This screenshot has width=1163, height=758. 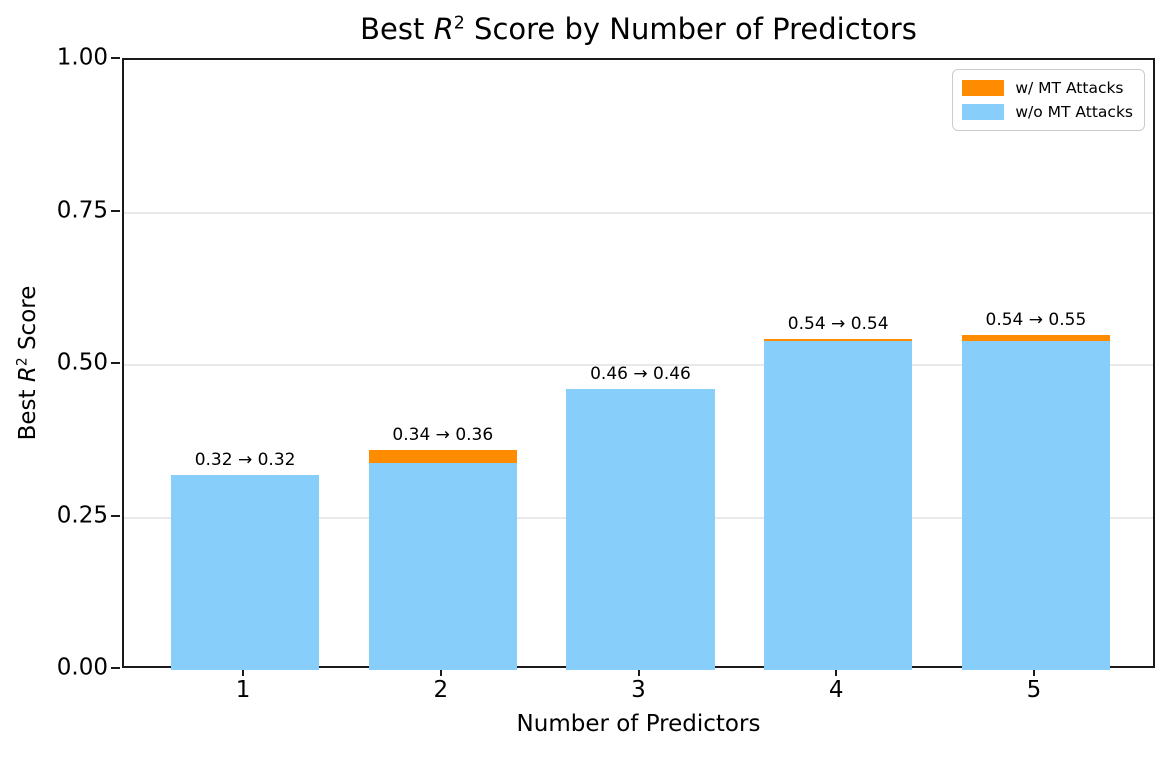 I want to click on bar-value-label: 0.54 → 0.55, so click(x=1036, y=319).